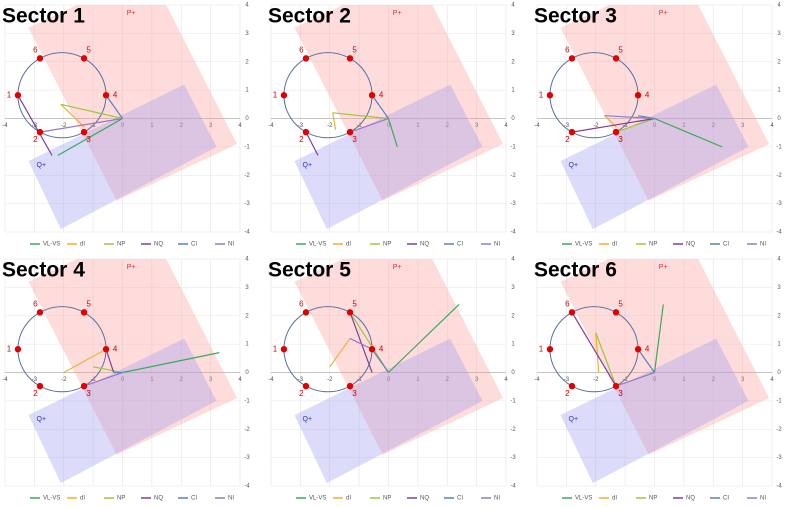  What do you see at coordinates (575, 270) in the screenshot?
I see `chart-title: Sector 6` at bounding box center [575, 270].